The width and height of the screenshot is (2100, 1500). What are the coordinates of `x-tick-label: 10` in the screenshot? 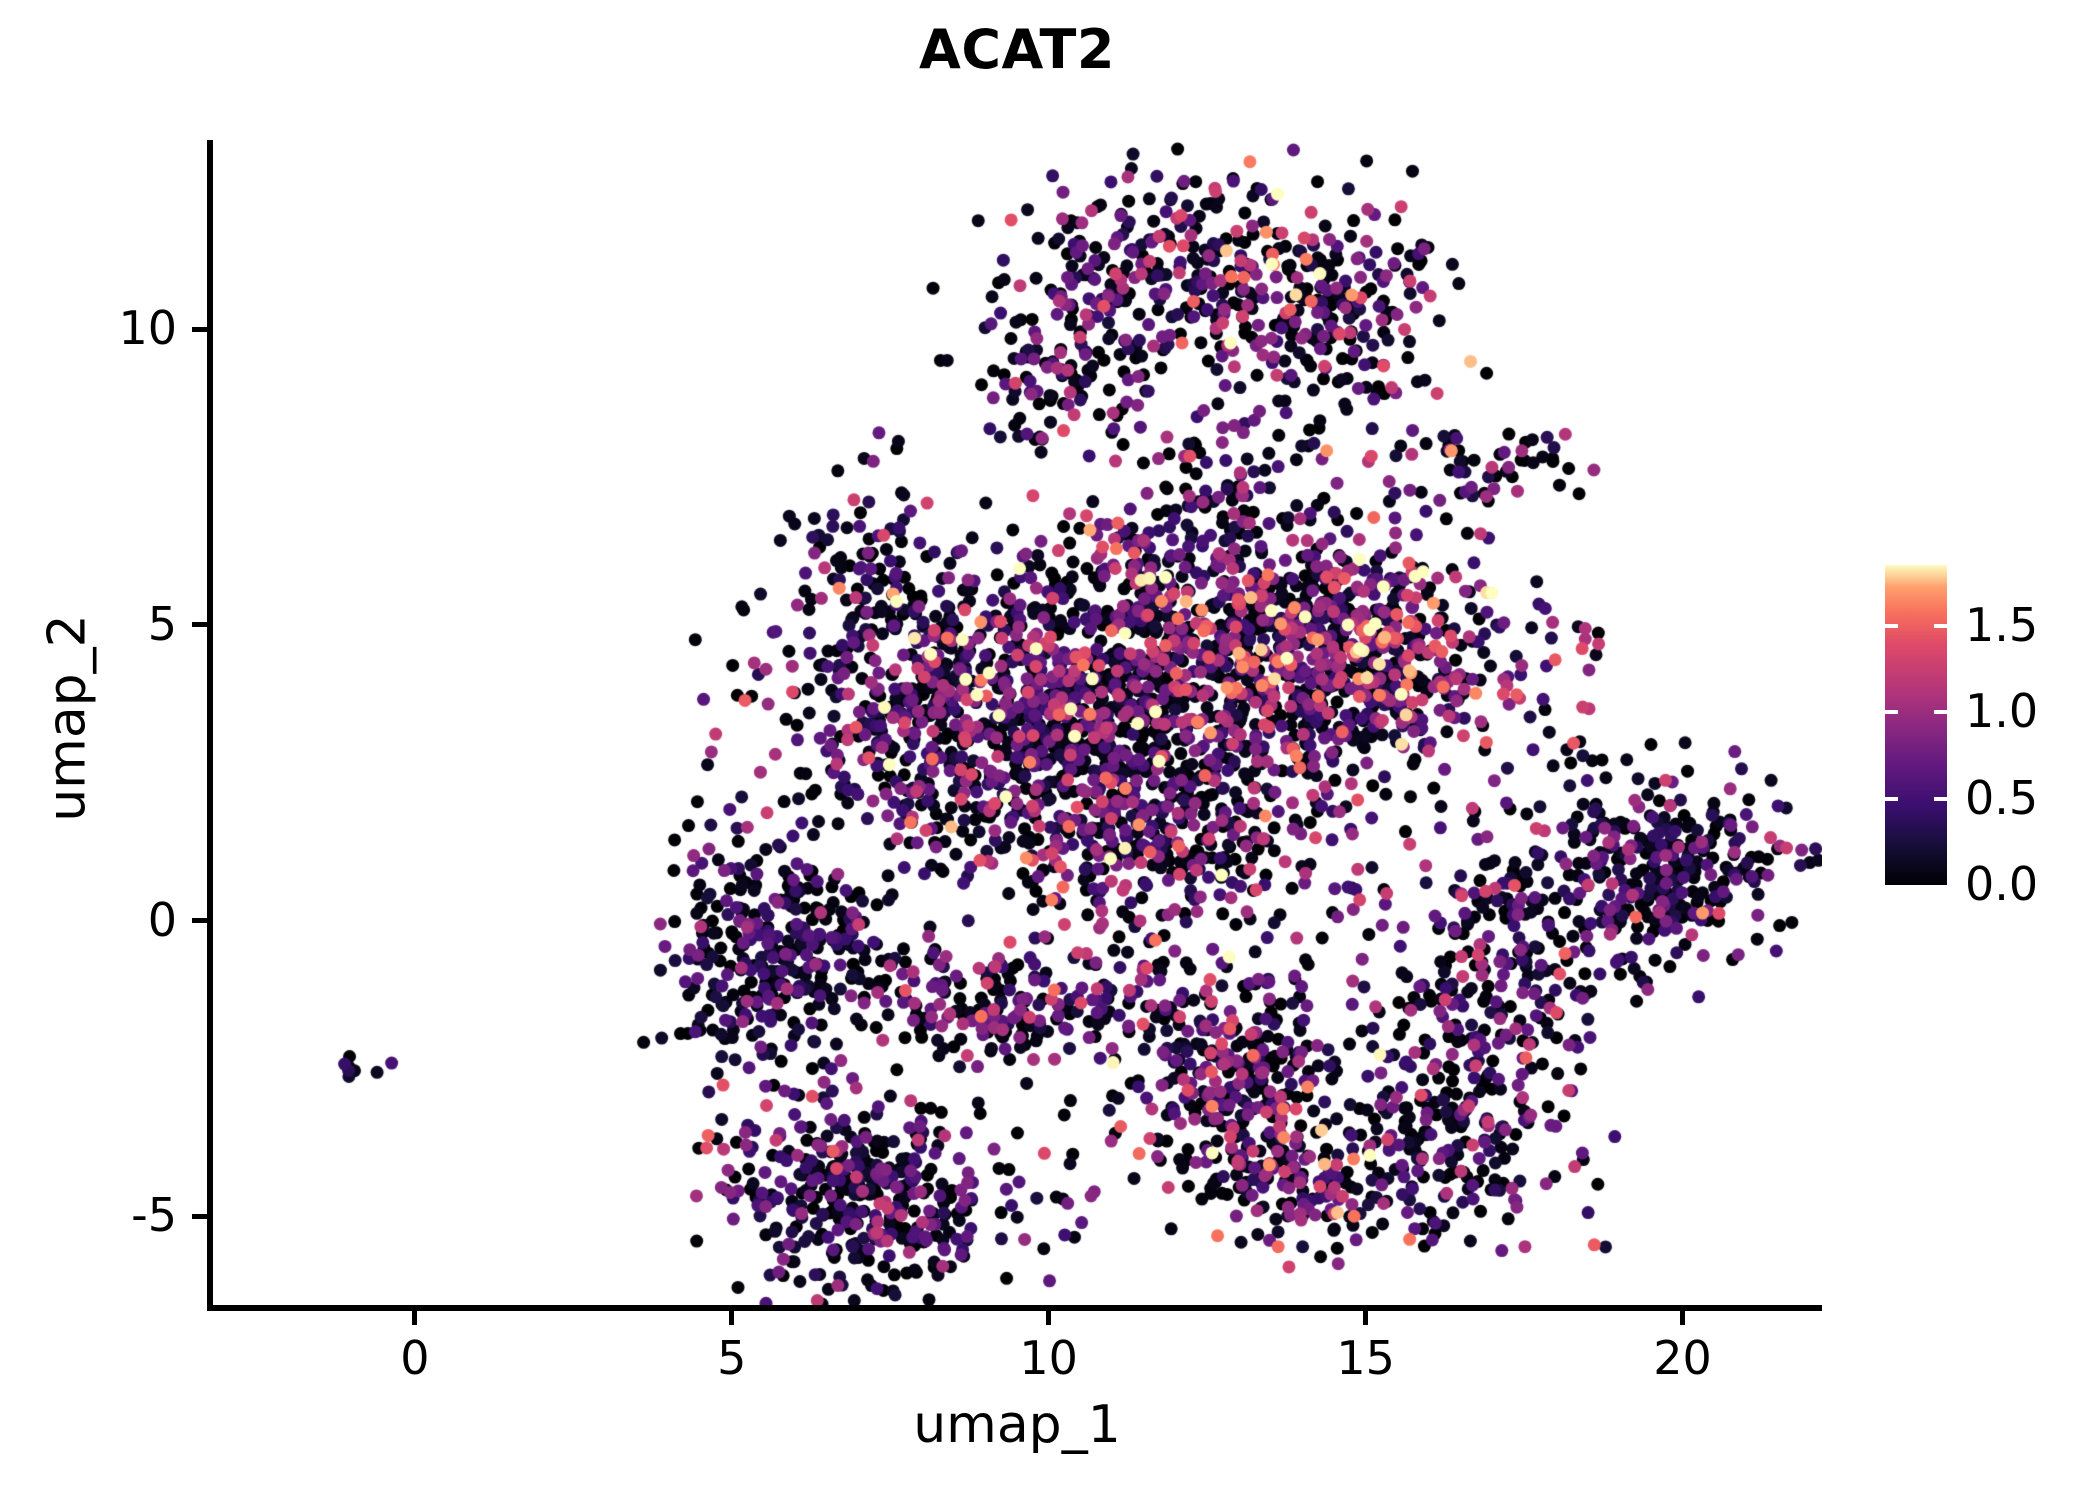 It's located at (1048, 1358).